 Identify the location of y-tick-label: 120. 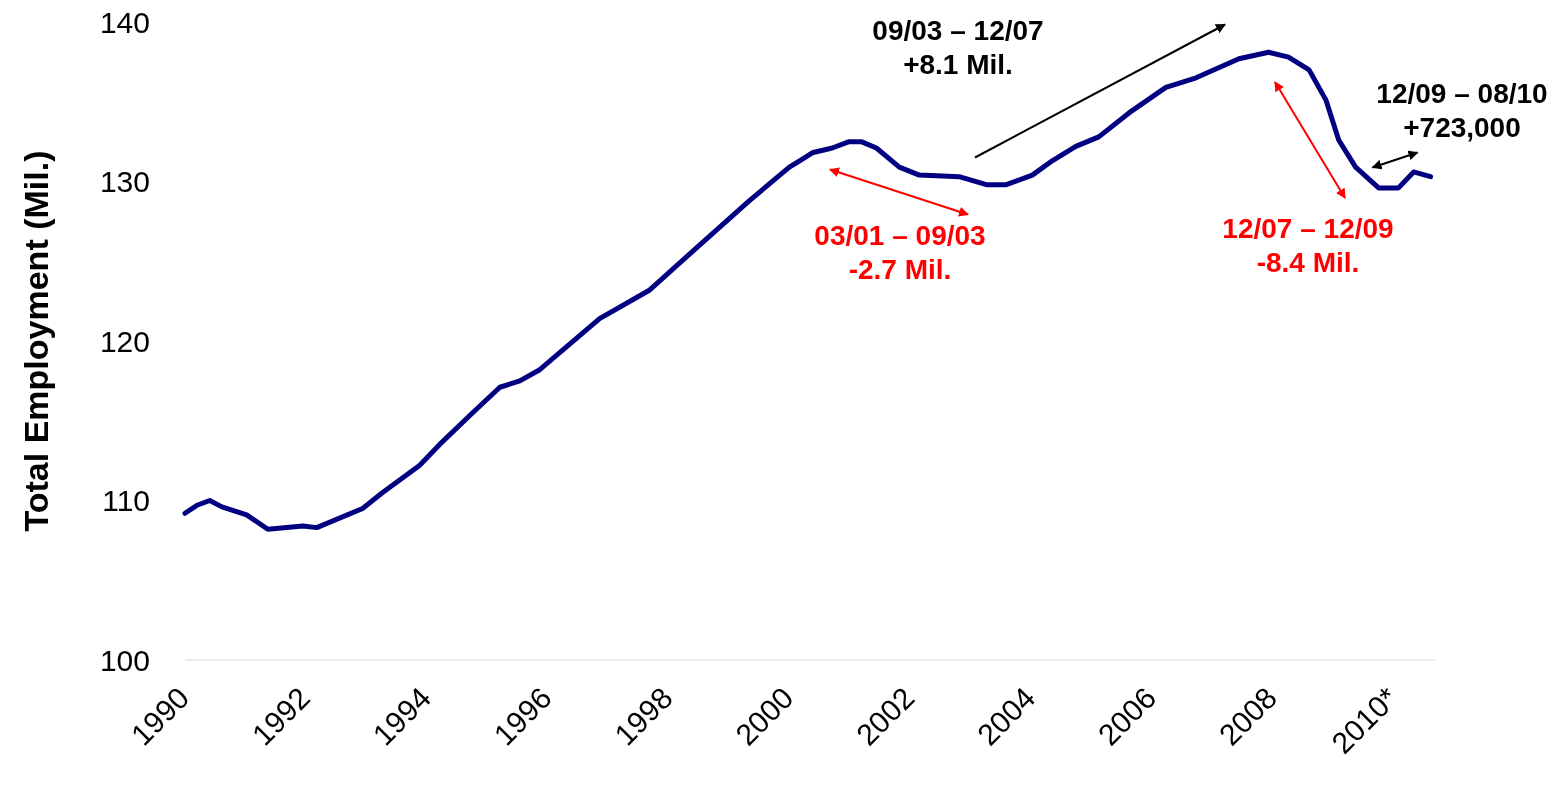
(124, 341).